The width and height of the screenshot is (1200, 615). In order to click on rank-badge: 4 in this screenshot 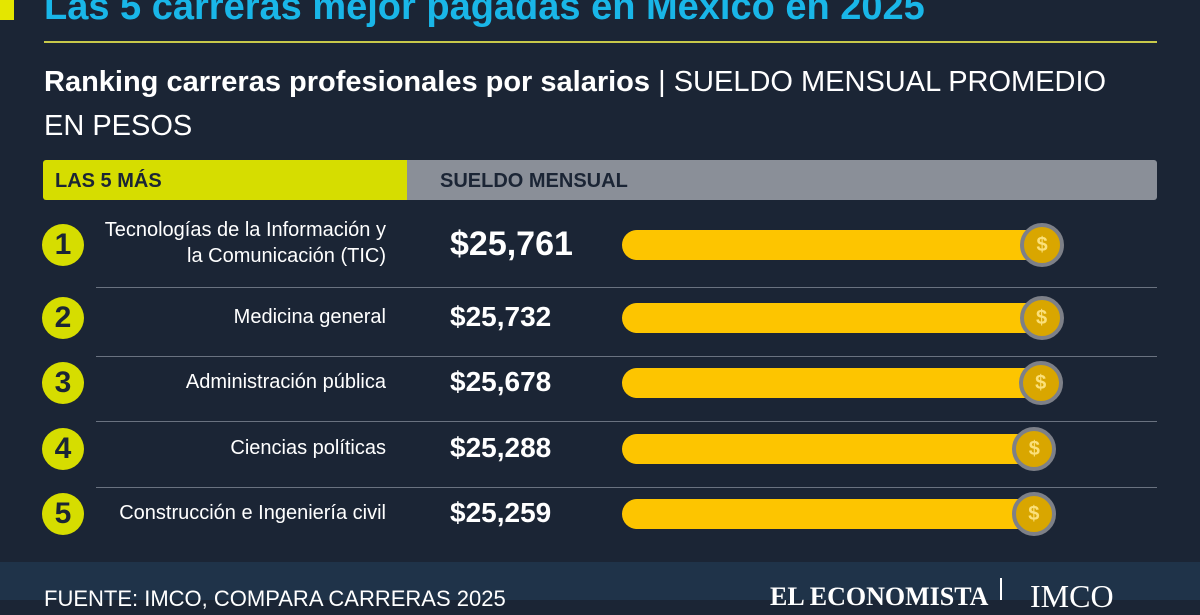, I will do `click(63, 449)`.